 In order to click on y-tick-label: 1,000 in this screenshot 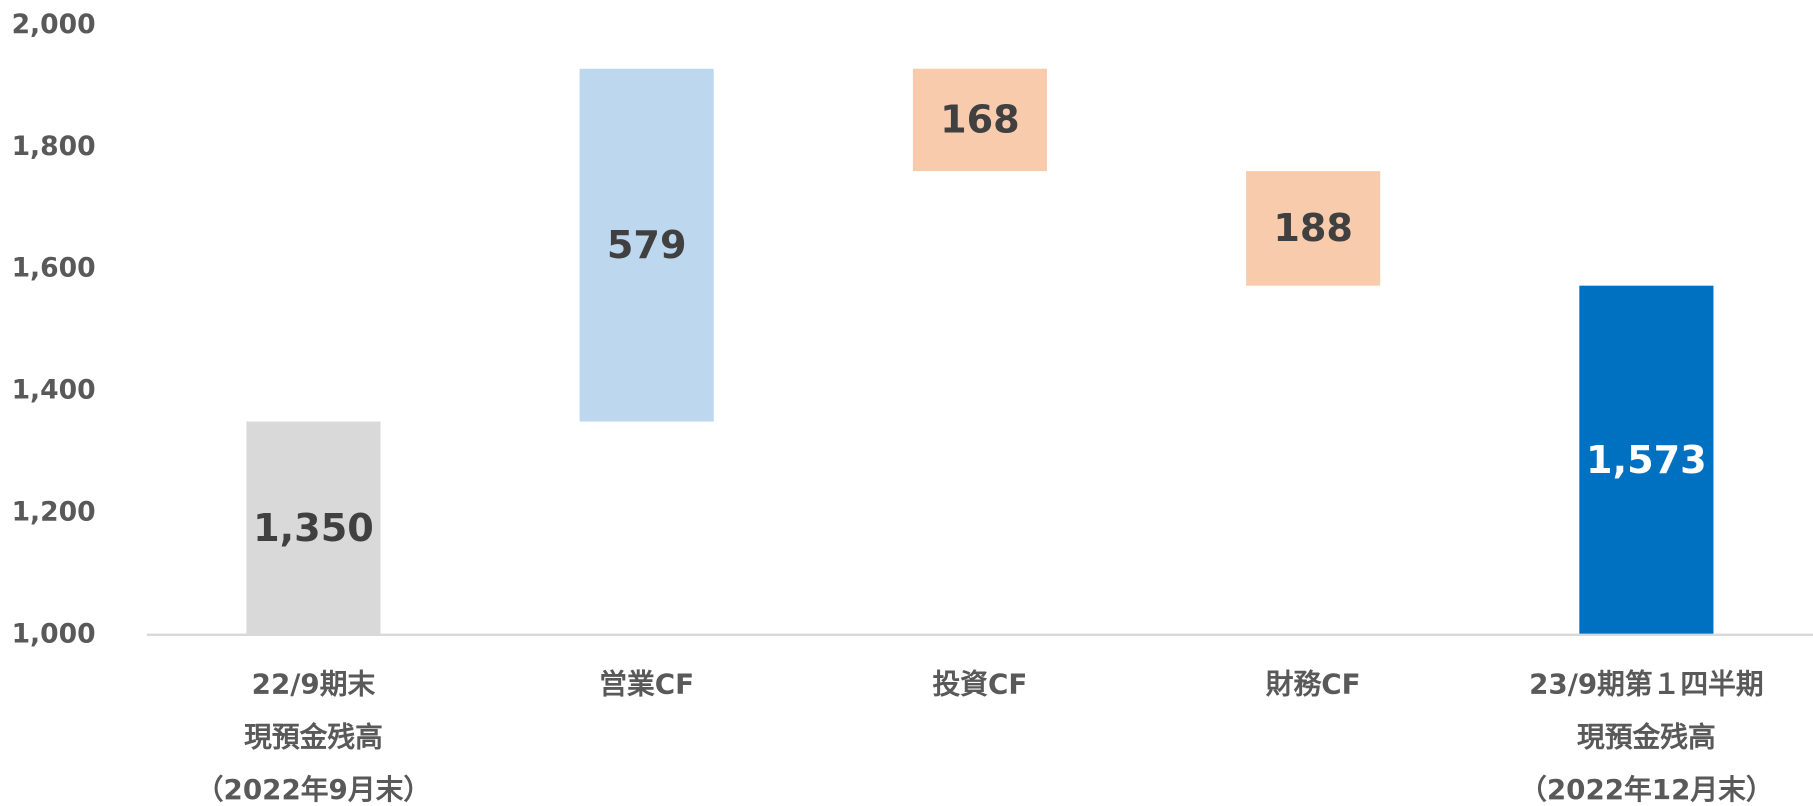, I will do `click(54, 633)`.